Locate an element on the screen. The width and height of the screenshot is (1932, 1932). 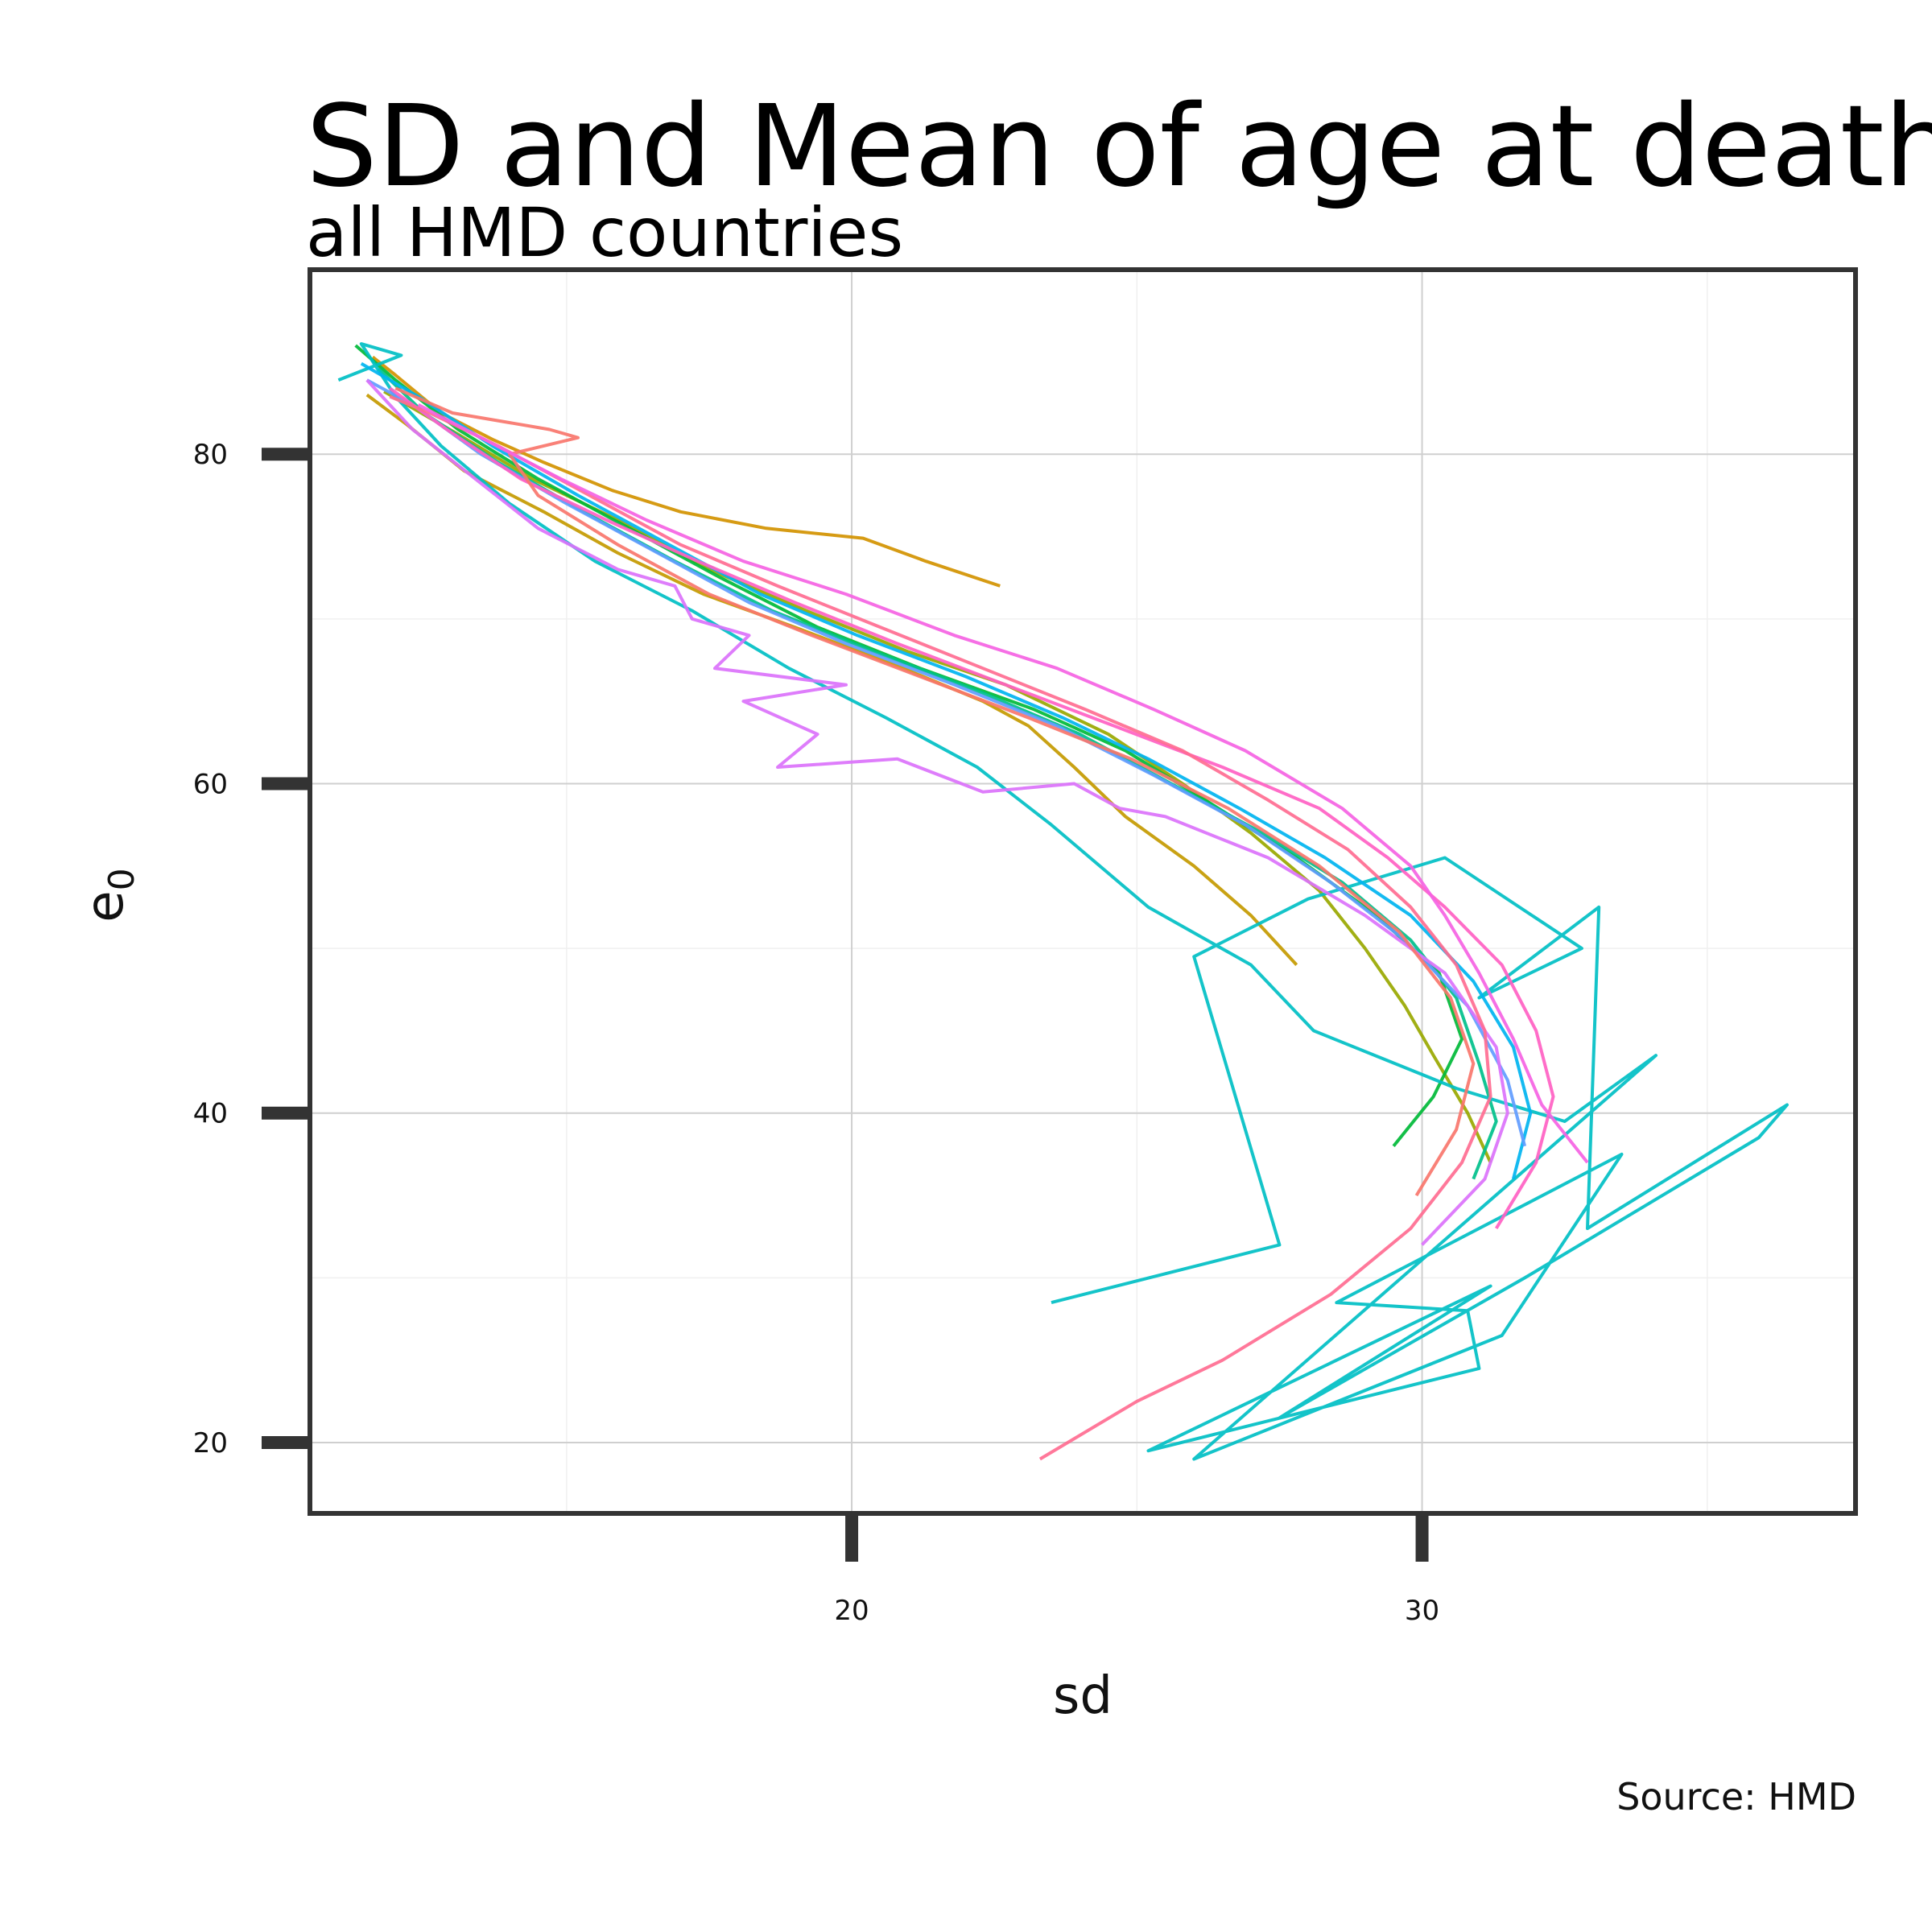
x-axis-ticks: 20 30 is located at coordinates (1136, 1570).